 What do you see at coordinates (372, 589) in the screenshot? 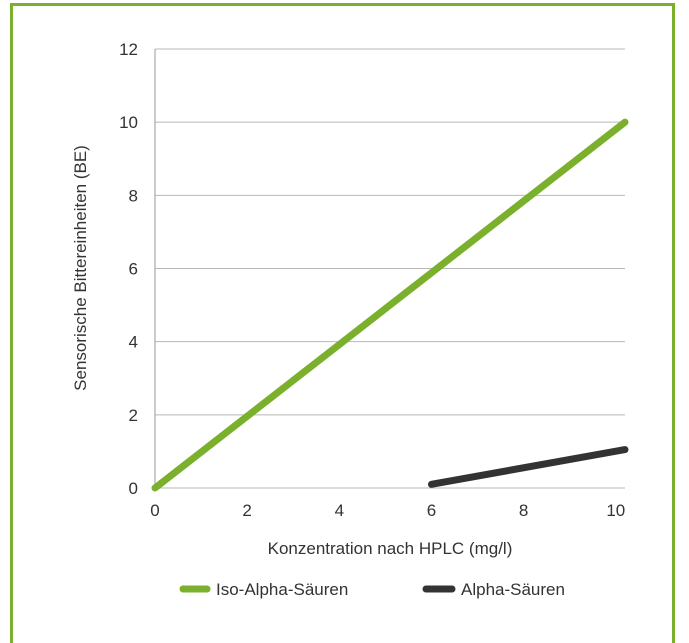
I see `legend: Iso-Alpha-Säuren Alpha-Säuren` at bounding box center [372, 589].